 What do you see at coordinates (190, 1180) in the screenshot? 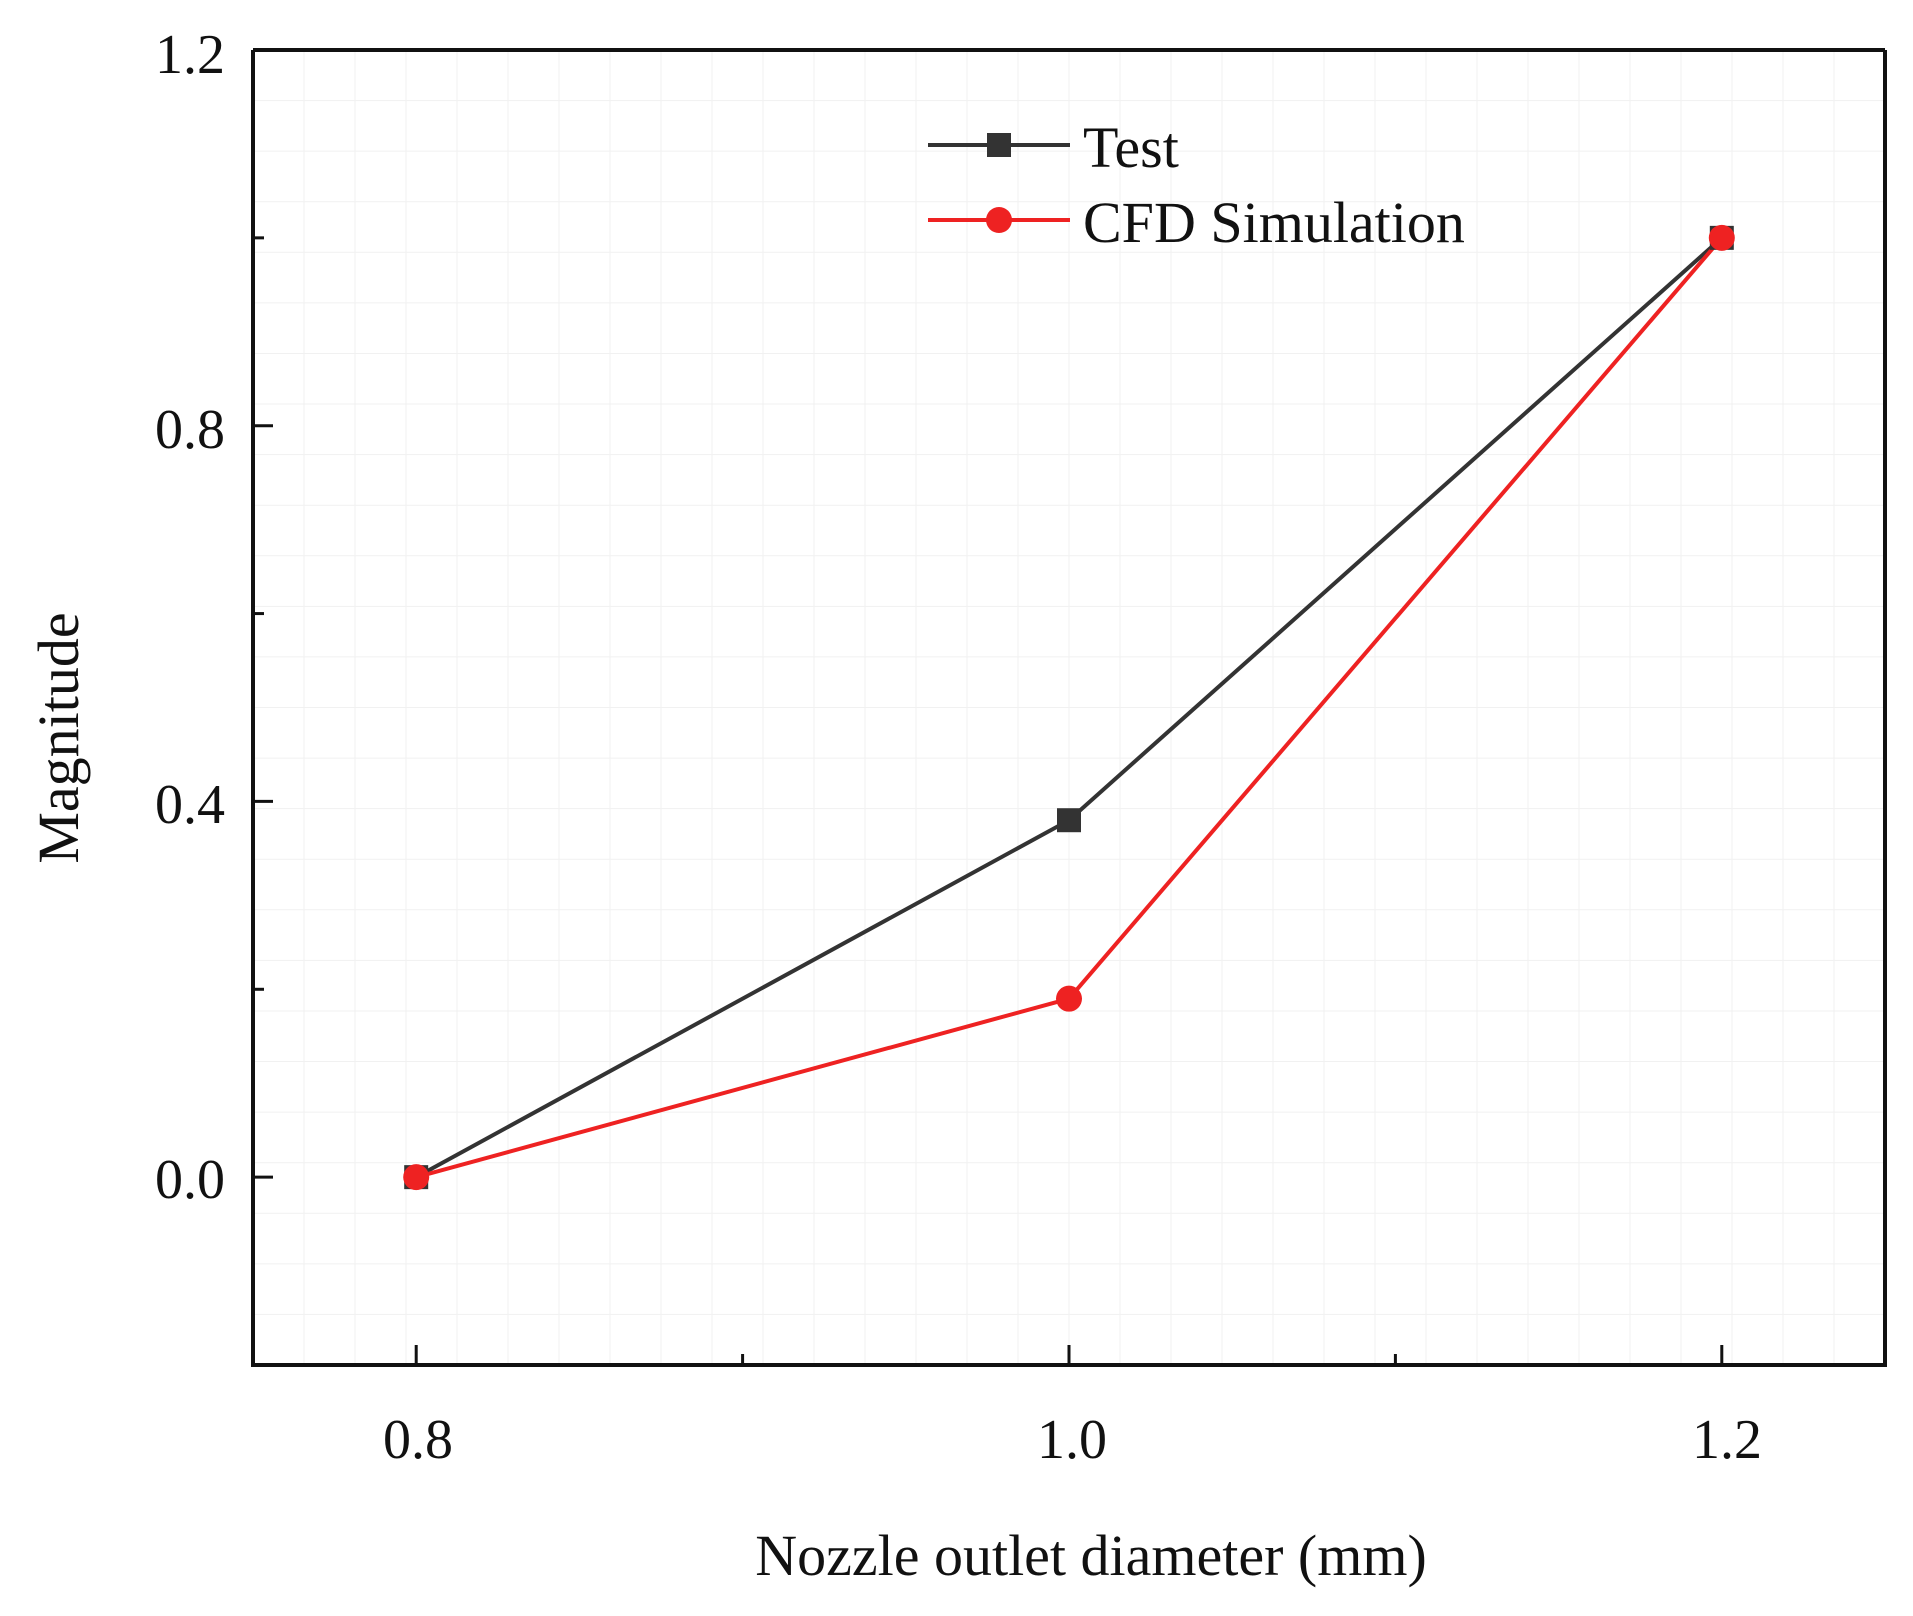
I see `y-tick-label: 0.0` at bounding box center [190, 1180].